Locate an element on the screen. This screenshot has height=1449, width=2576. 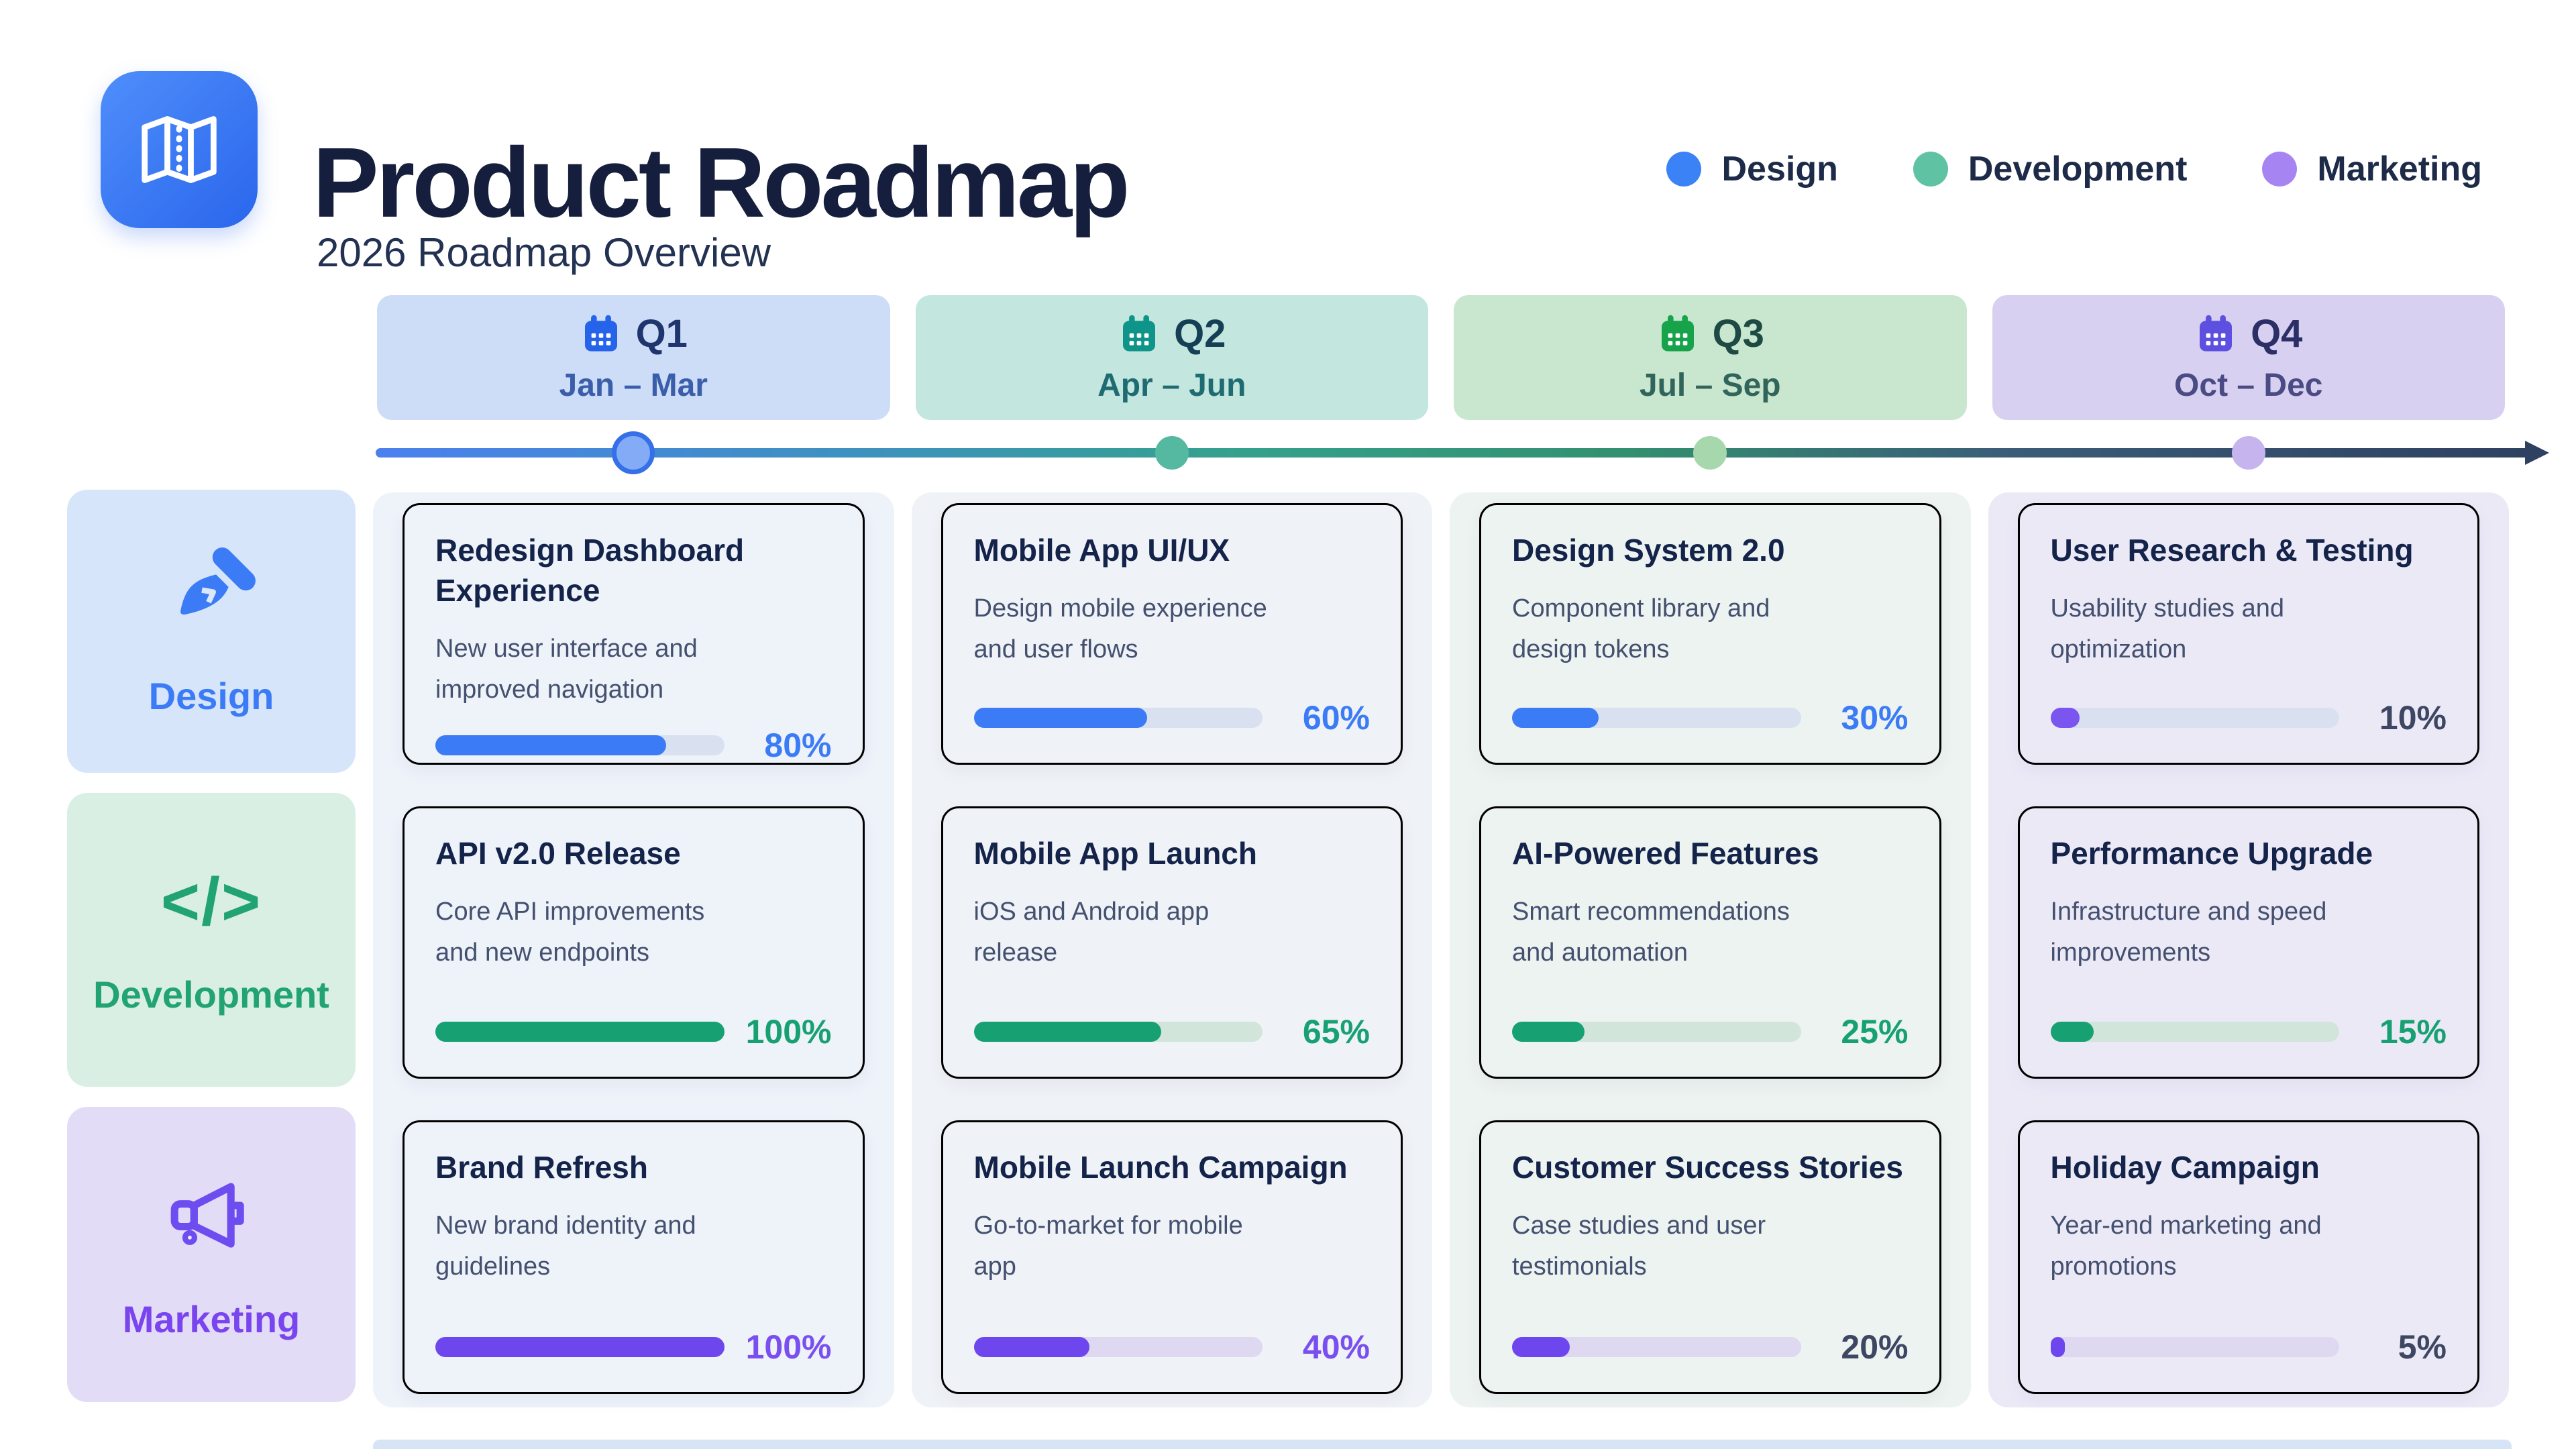
legend-item-development: Development is located at coordinates (2050, 169).